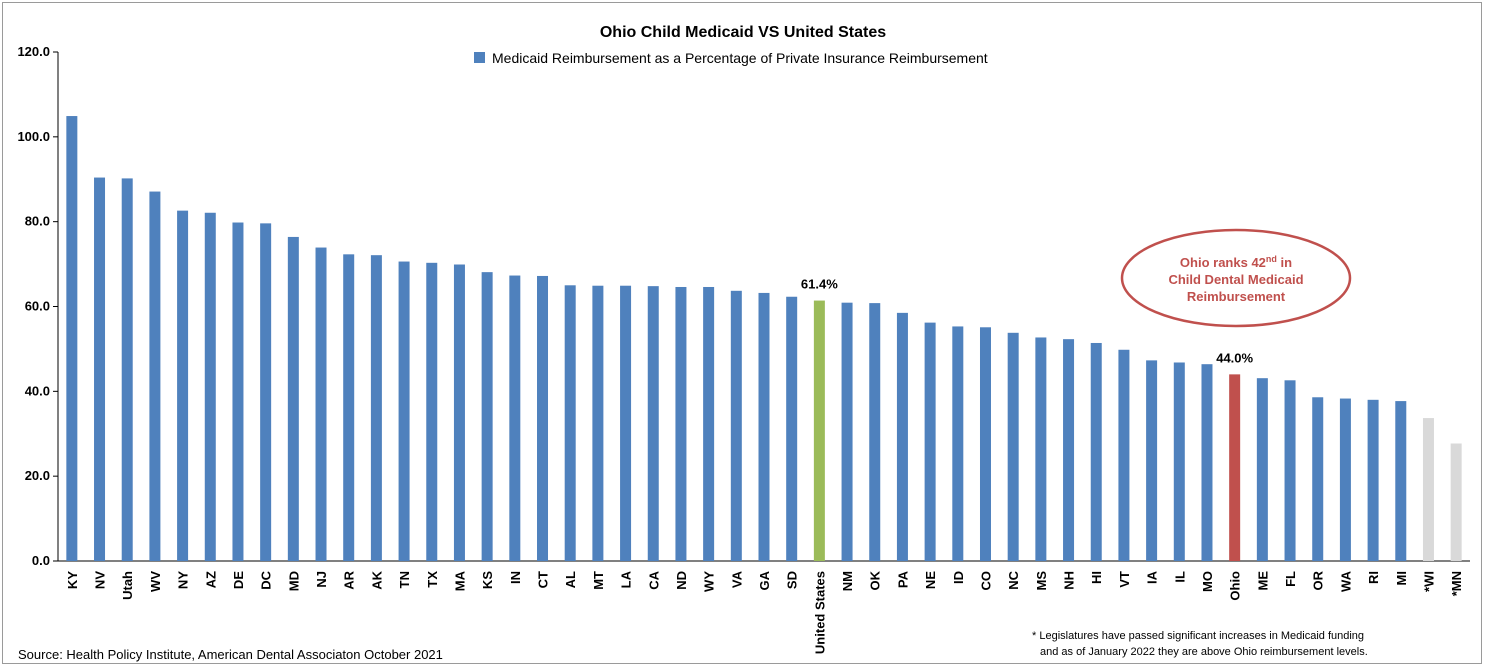 The image size is (1486, 668). Describe the element at coordinates (1179, 461) in the screenshot. I see `bar-il` at that location.